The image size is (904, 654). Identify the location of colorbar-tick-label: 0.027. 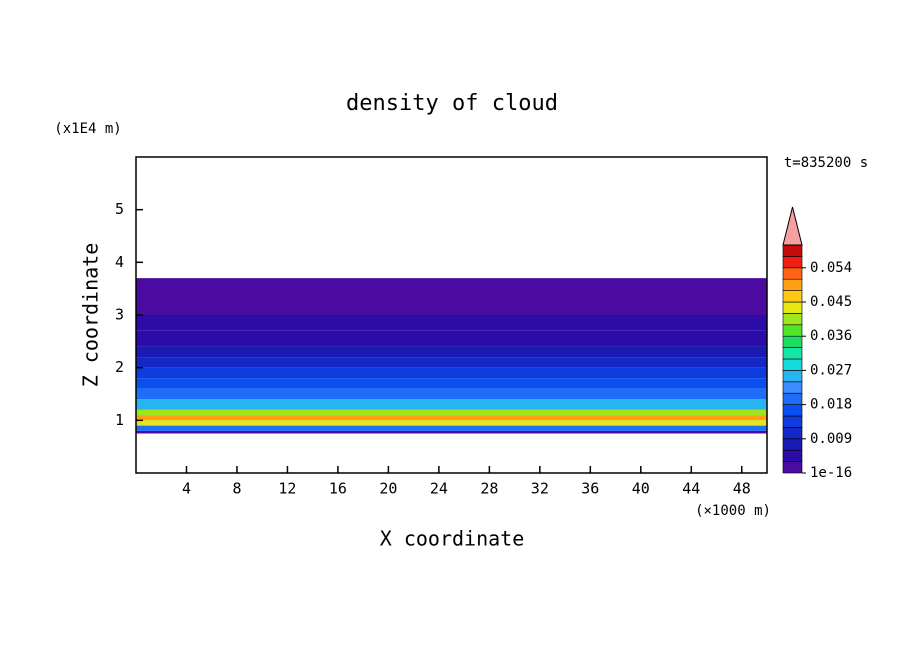
(831, 370).